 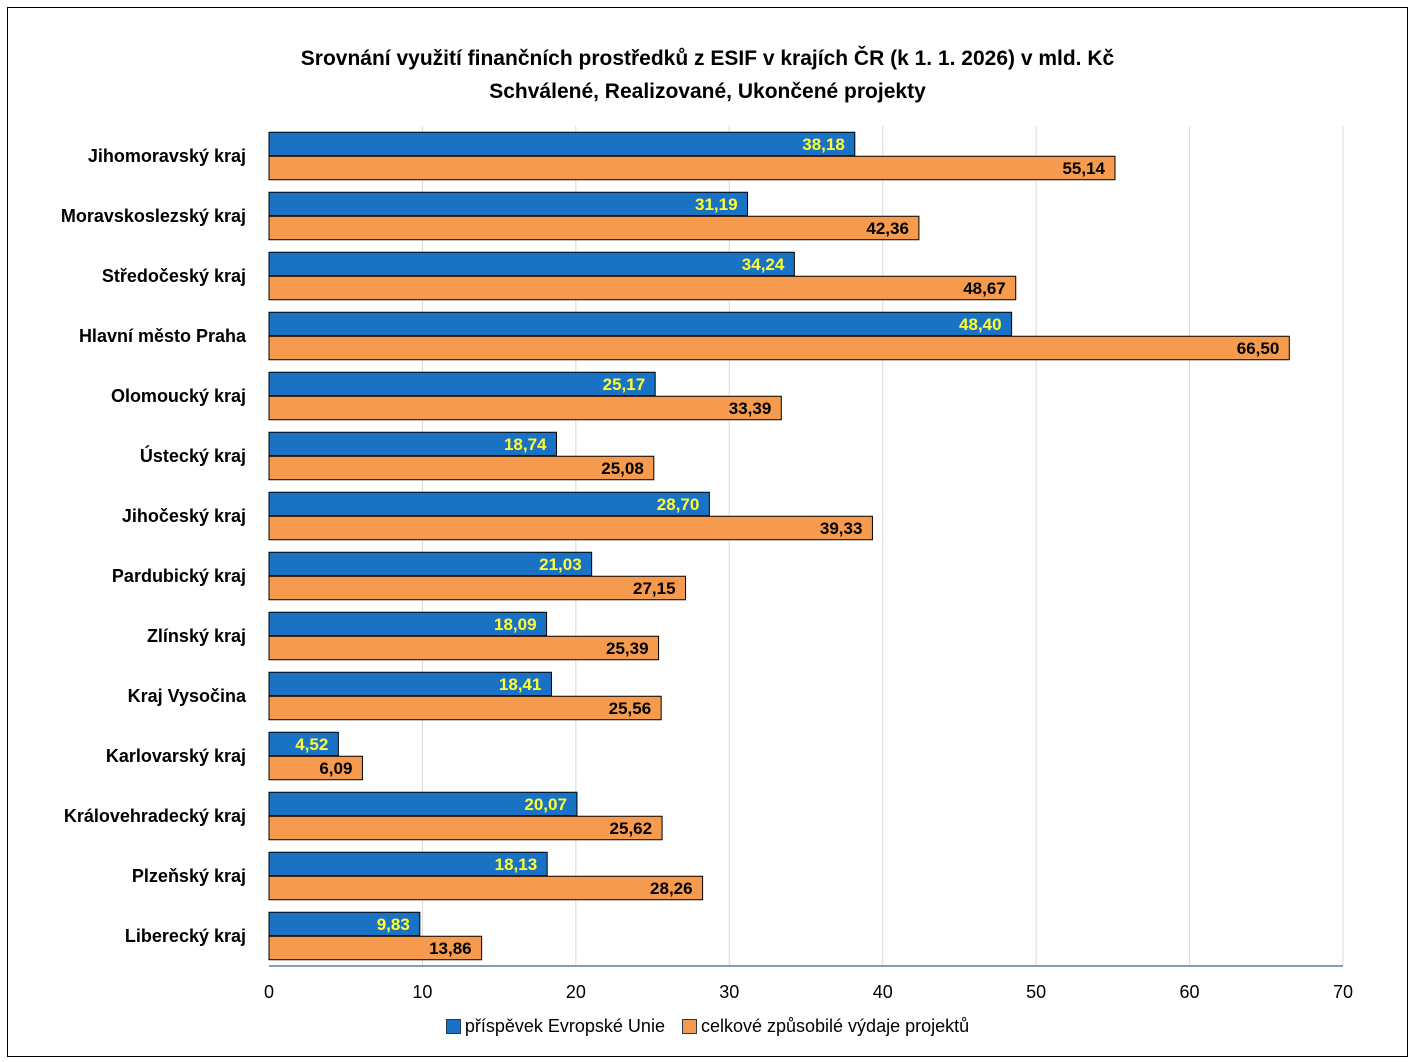 I want to click on legend-item-total: celkové způsobilé výdaje projektů, so click(x=825, y=1026).